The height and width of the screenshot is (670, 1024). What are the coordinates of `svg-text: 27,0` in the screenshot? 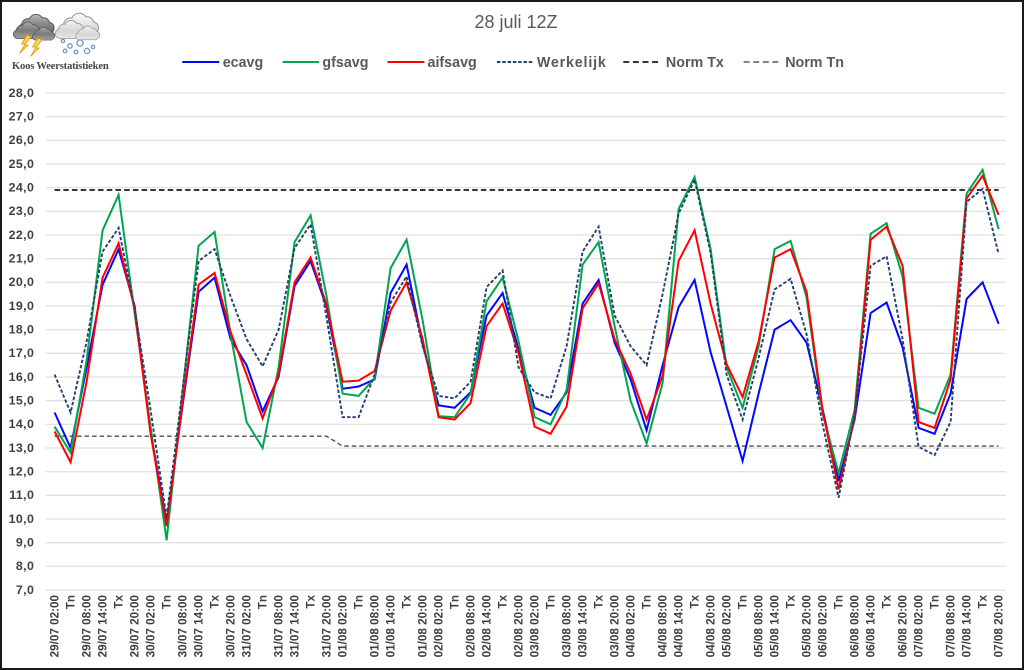 It's located at (22, 117).